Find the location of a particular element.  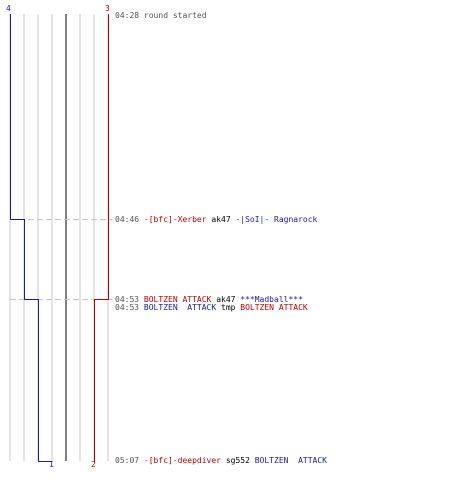

event-kill: 04:53 BOLTZEN ATTACK ak47 ***Madball*** is located at coordinates (209, 300).